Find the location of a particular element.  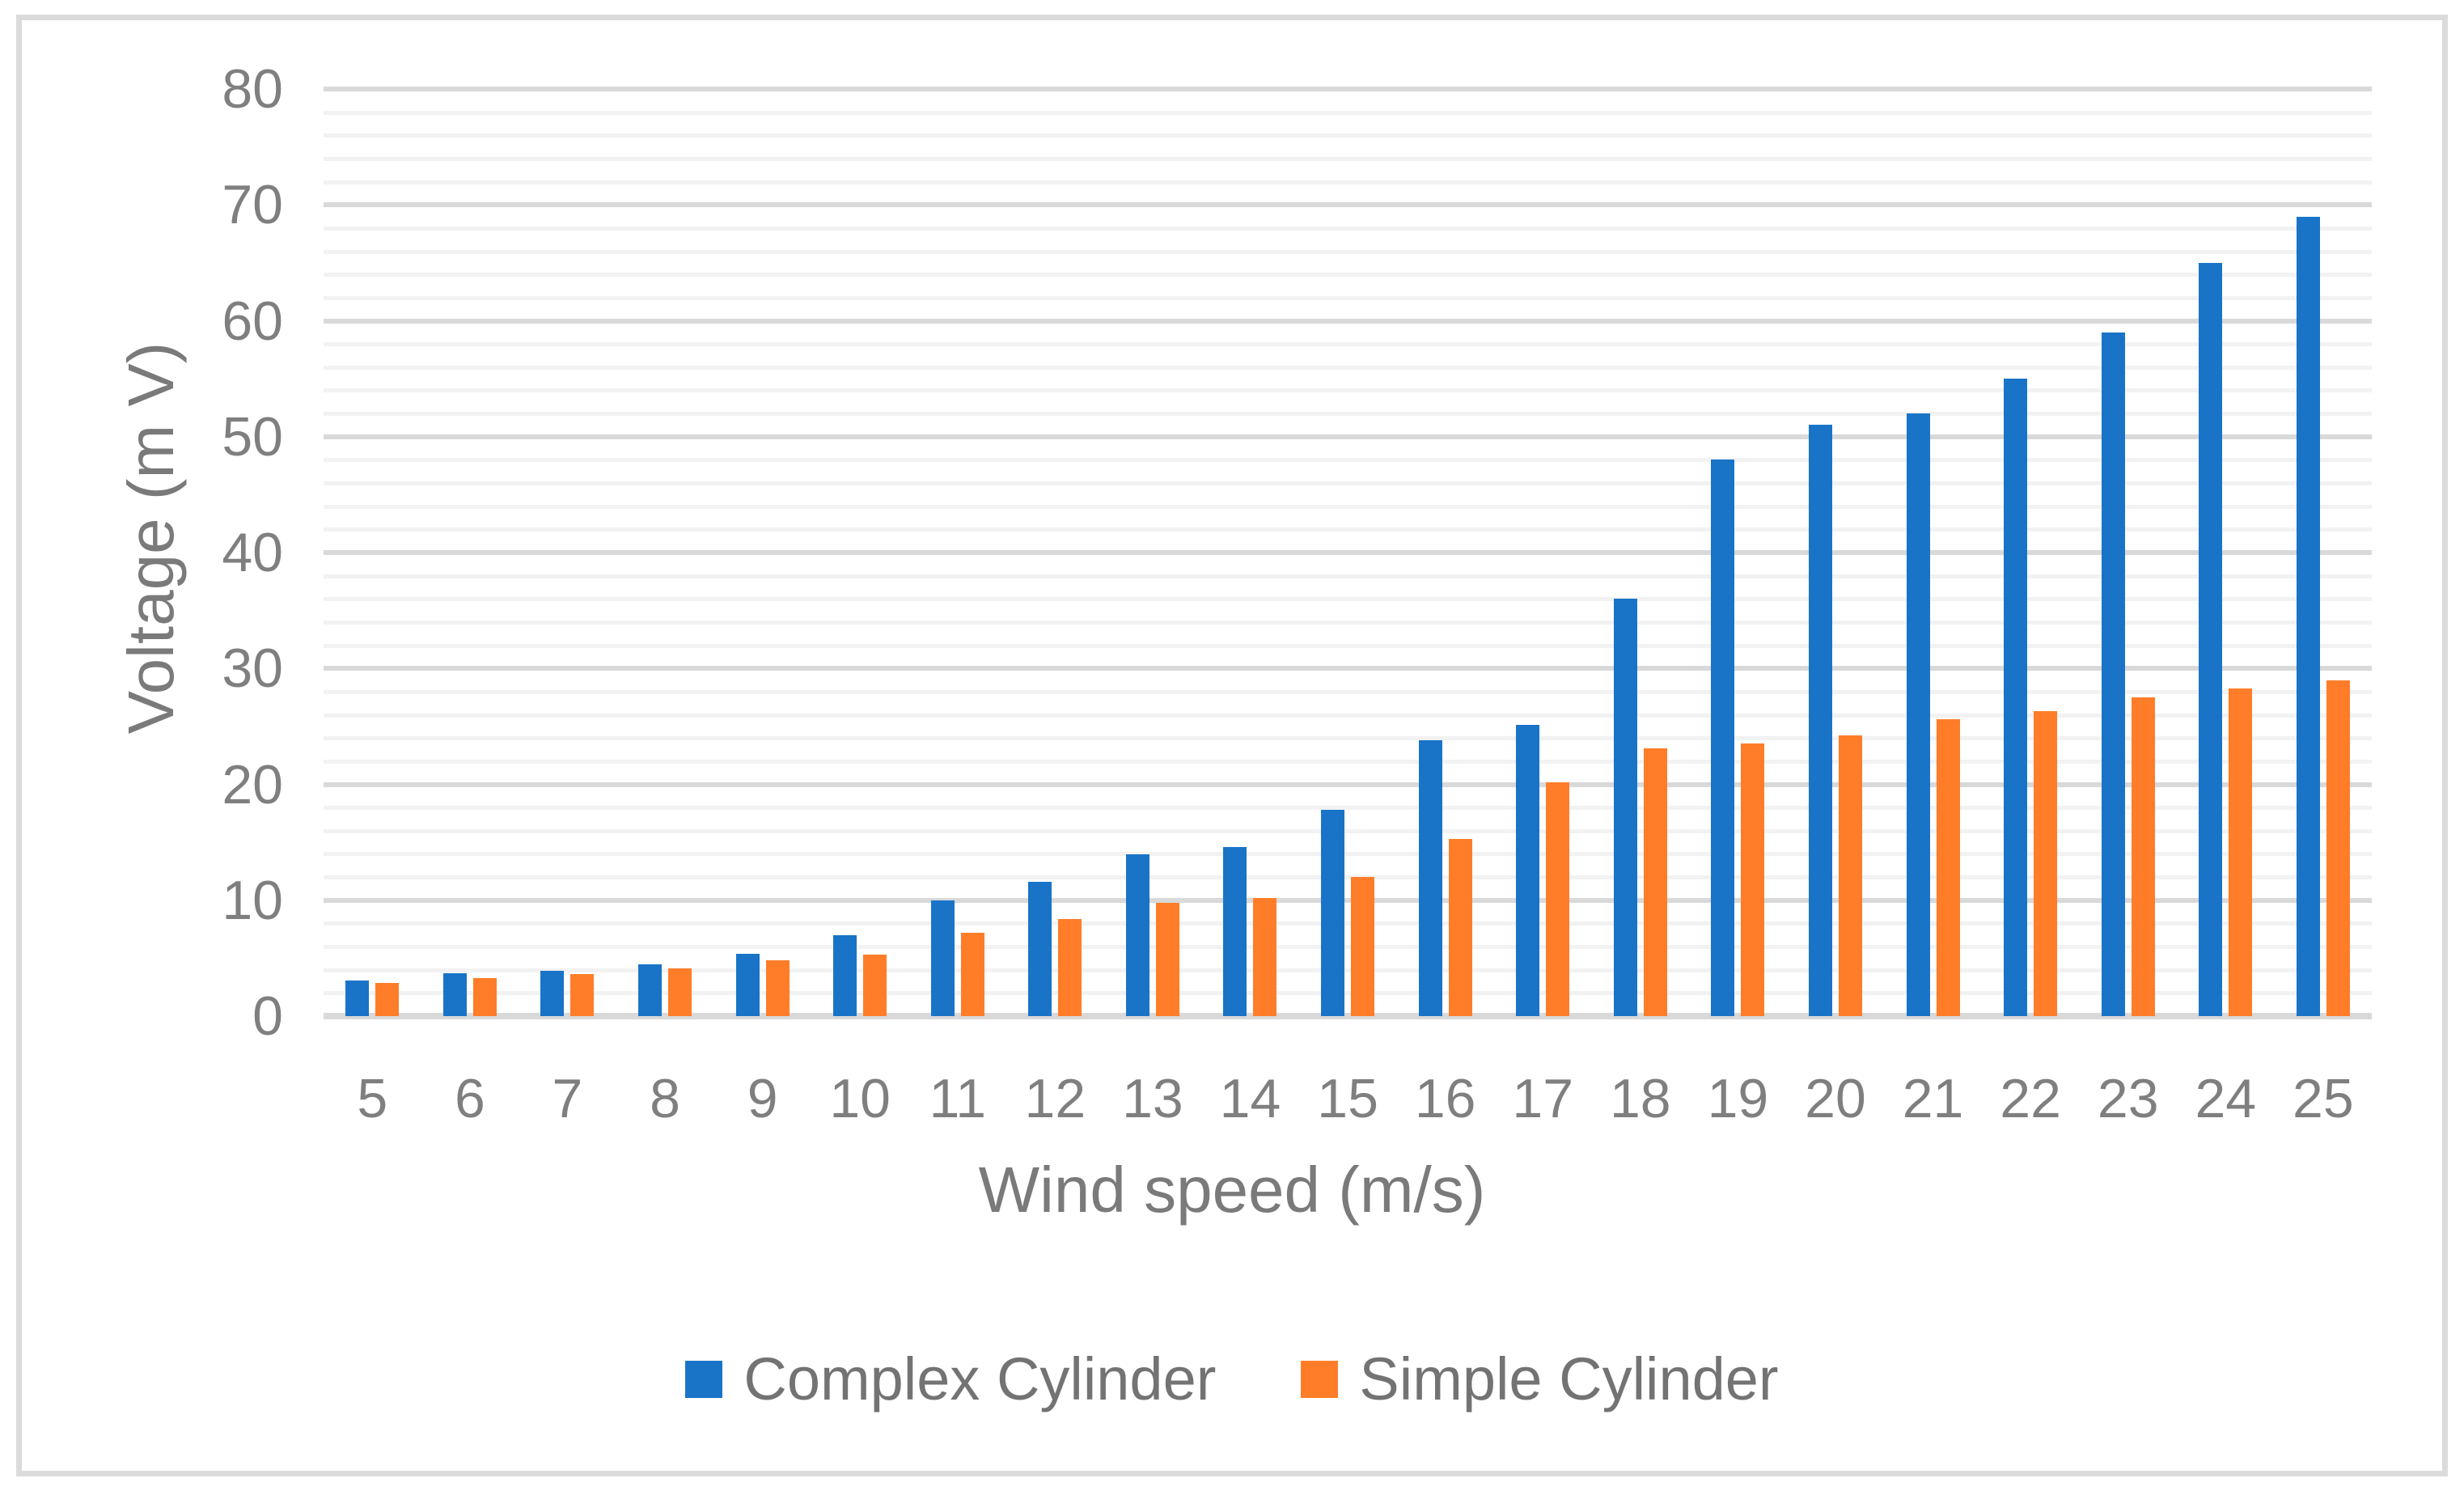

x-tick-24: 24 is located at coordinates (2226, 1098).